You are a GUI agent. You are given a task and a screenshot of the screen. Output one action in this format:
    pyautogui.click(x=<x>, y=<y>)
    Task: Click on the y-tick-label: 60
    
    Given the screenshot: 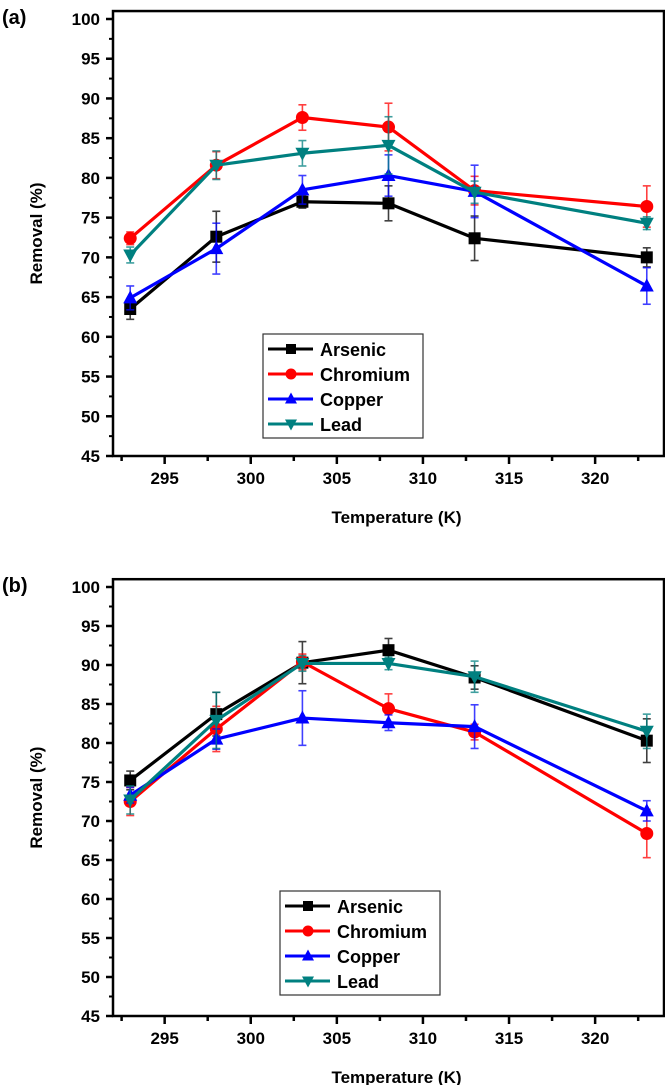 What is the action you would take?
    pyautogui.click(x=90, y=899)
    